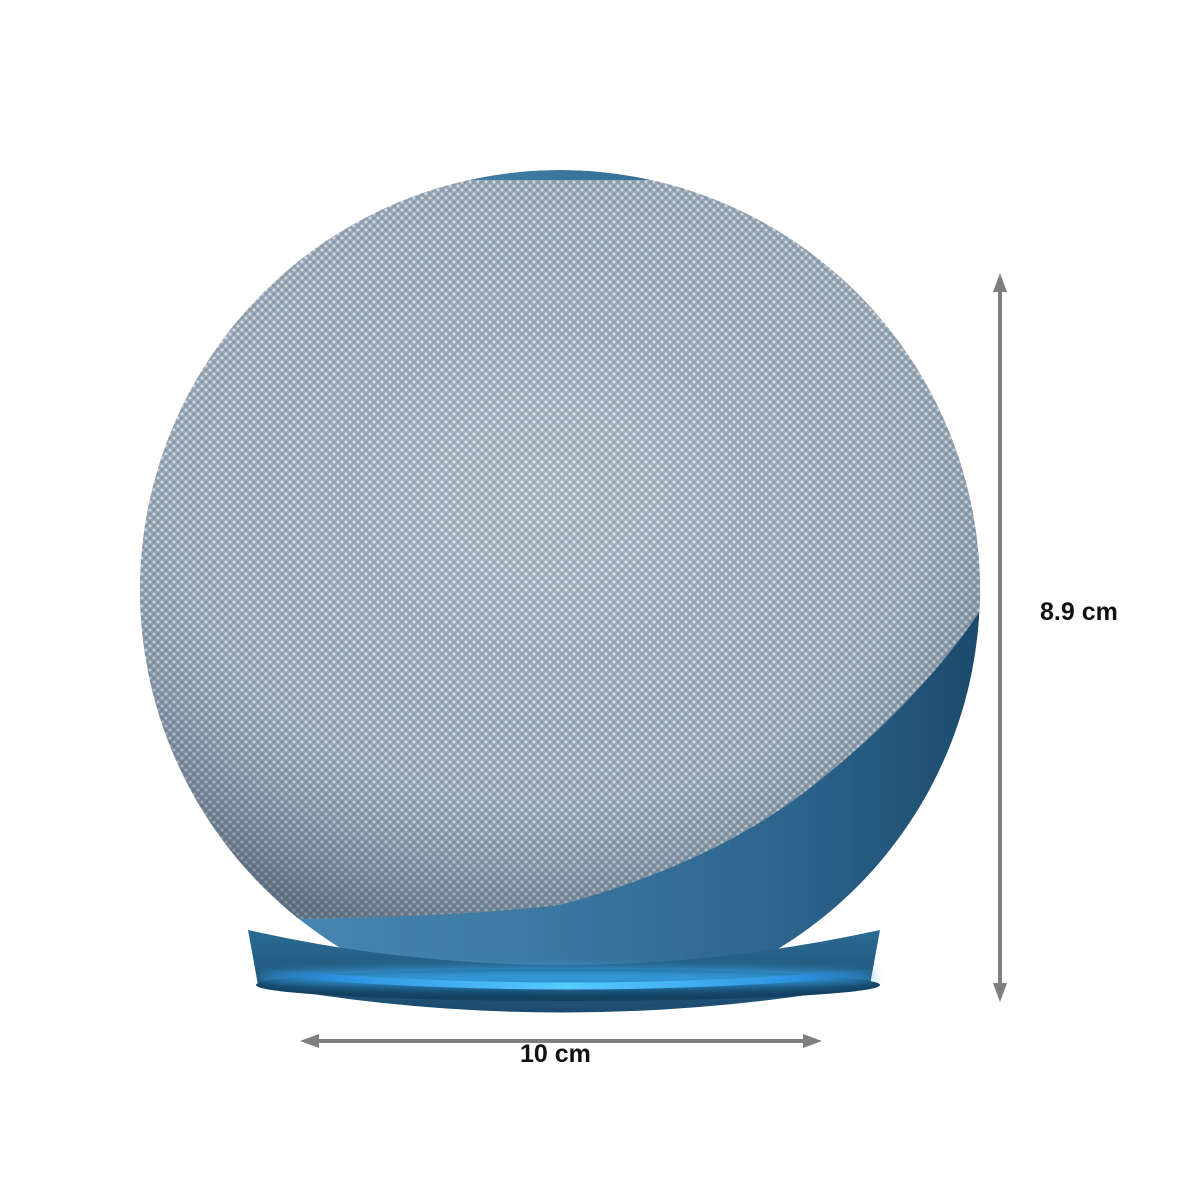 The height and width of the screenshot is (1200, 1200). What do you see at coordinates (1079, 612) in the screenshot?
I see `height-dimension-label: 8.9 cm` at bounding box center [1079, 612].